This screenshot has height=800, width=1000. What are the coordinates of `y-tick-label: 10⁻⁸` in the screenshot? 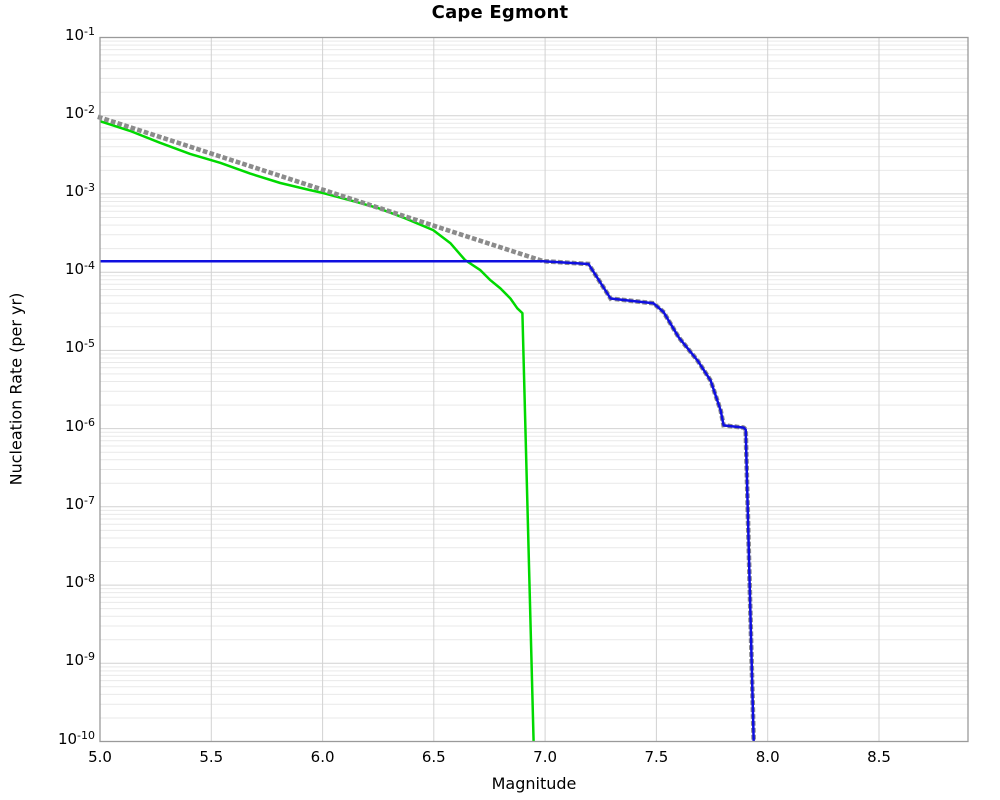 It's located at (79, 582).